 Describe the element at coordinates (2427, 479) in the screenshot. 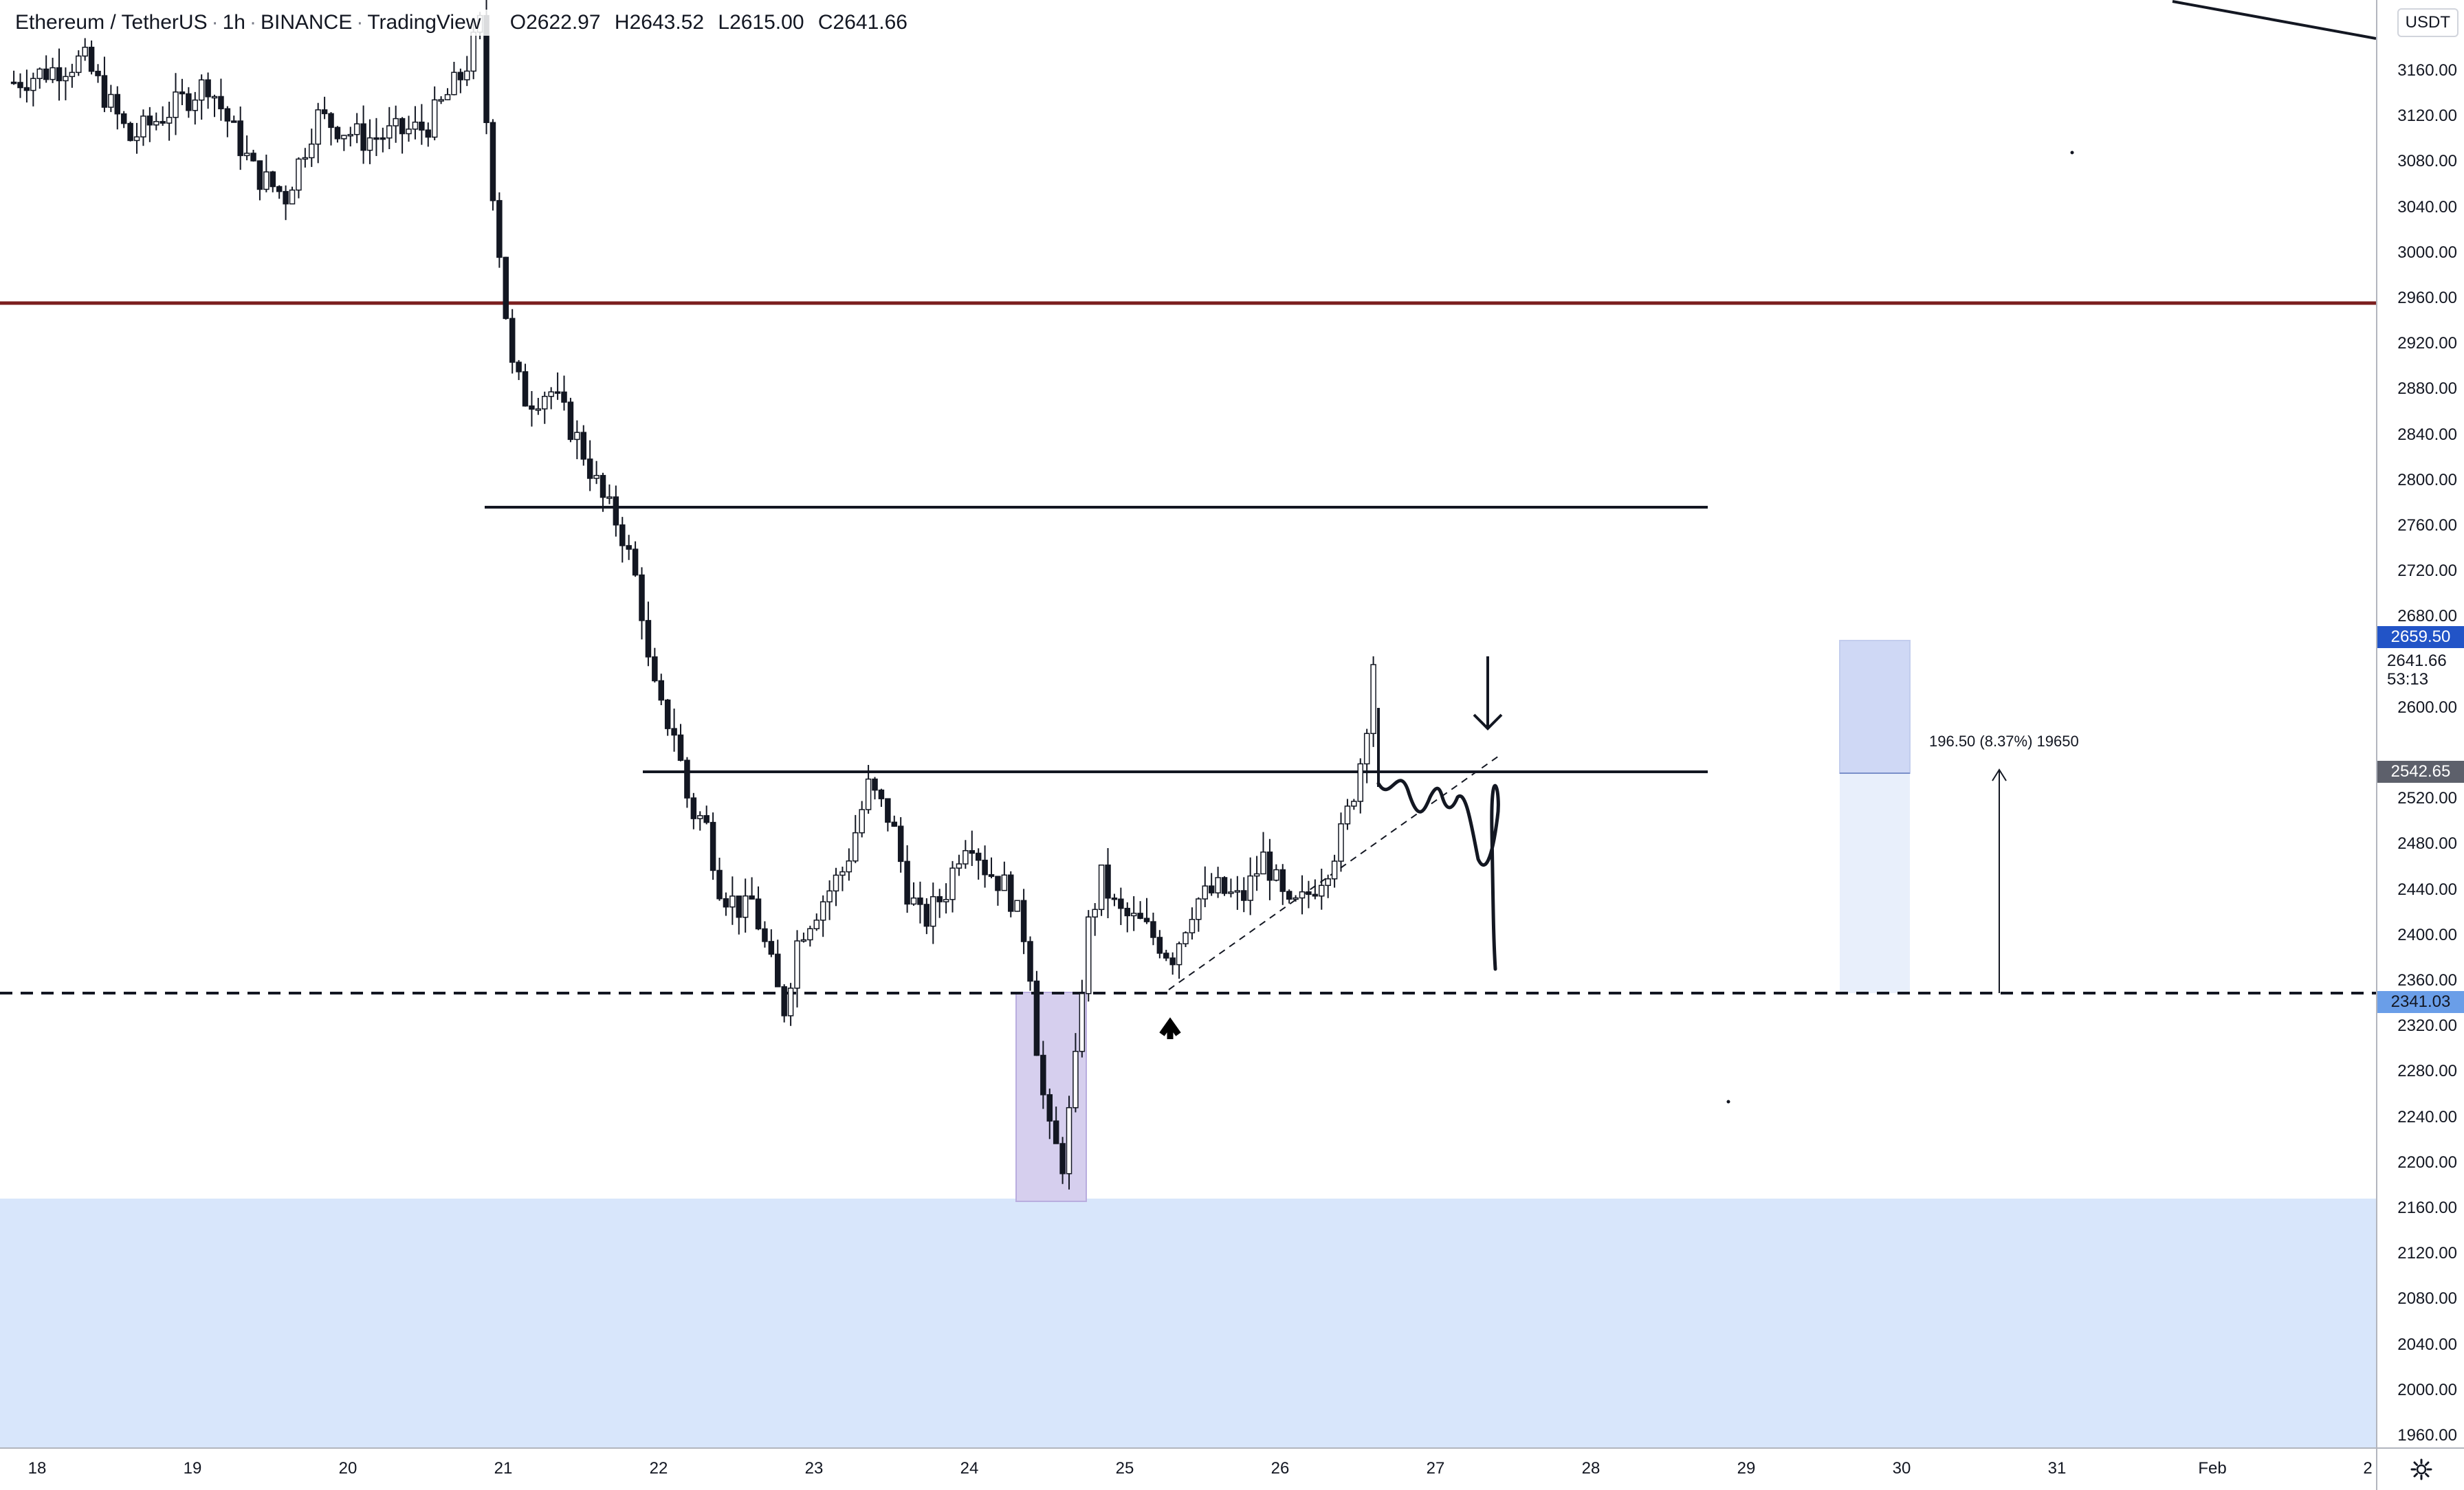

I see `price-tick-label: 2800.00` at that location.